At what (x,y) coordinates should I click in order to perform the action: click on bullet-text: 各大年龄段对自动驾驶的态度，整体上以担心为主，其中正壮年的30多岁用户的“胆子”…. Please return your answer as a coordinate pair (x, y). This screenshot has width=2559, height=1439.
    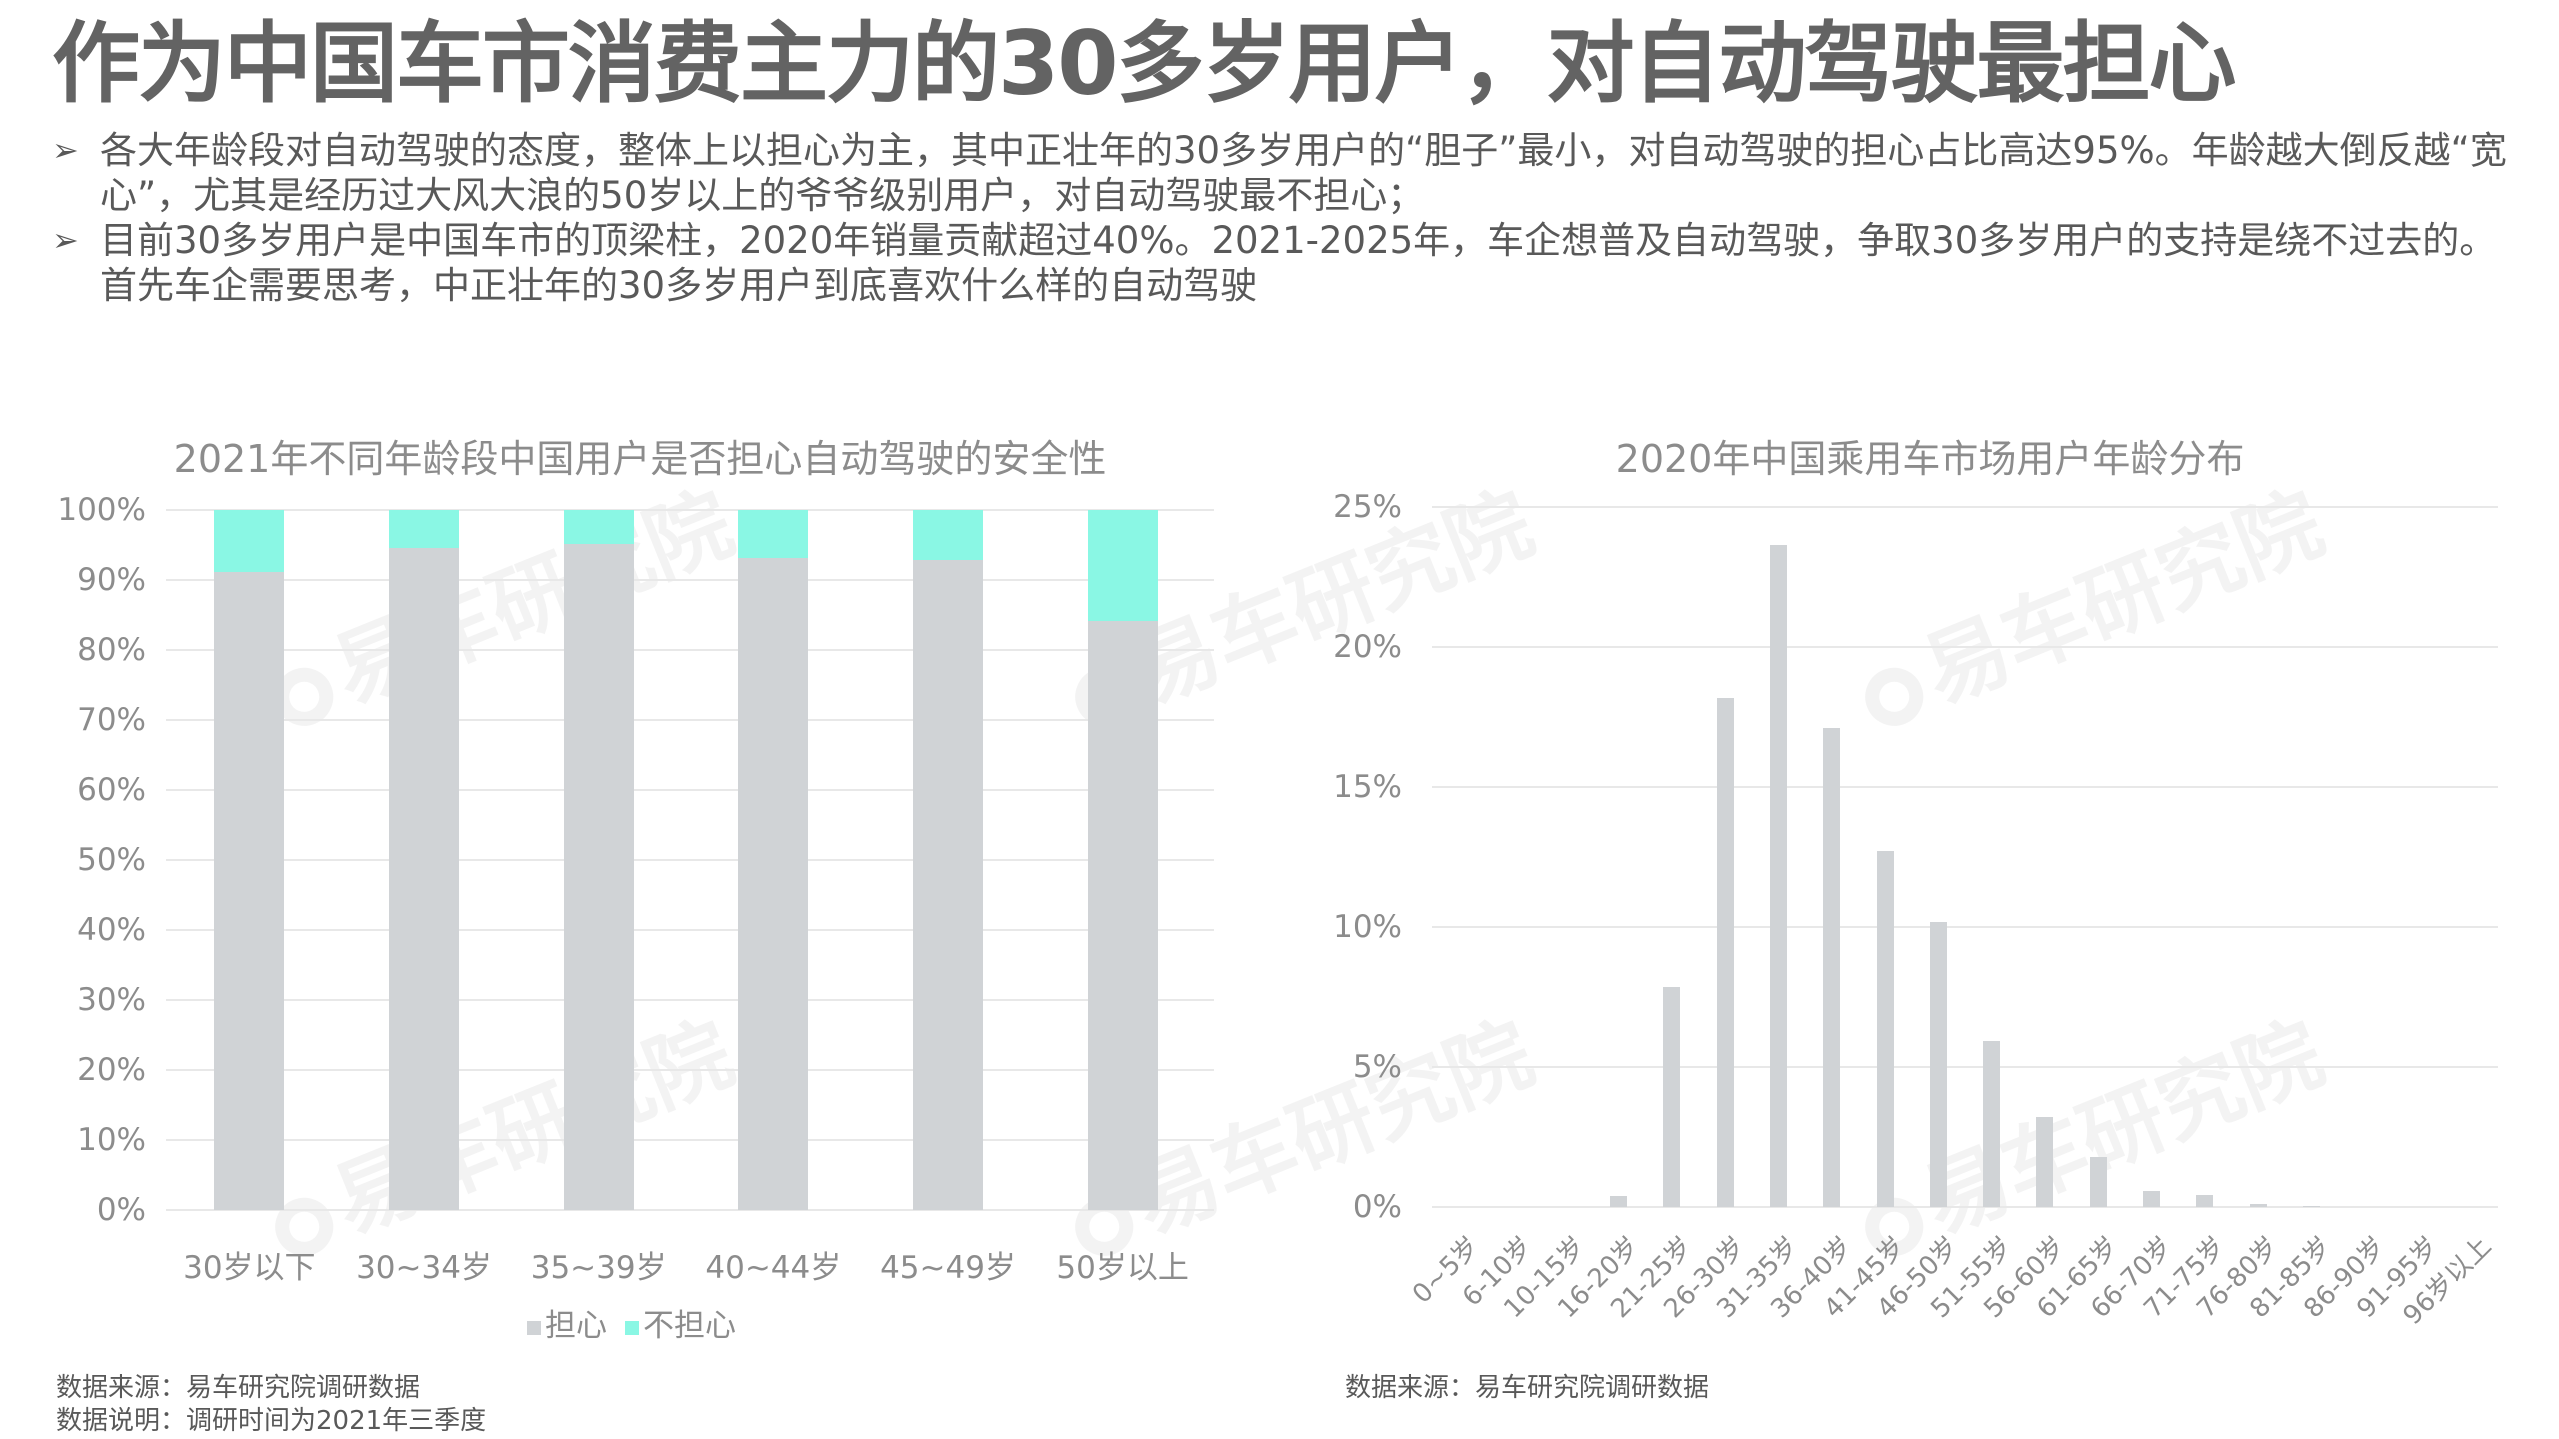
    Looking at the image, I should click on (1303, 173).